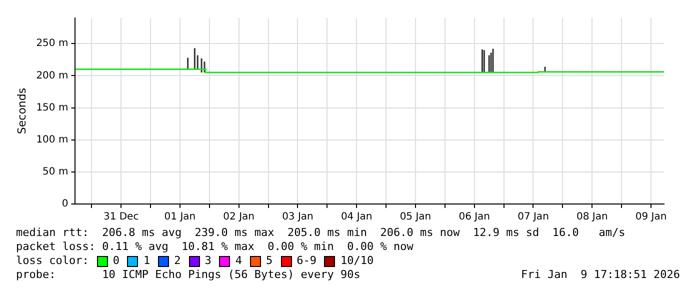  Describe the element at coordinates (651, 217) in the screenshot. I see `x-tick-label: 09 Jan` at that location.